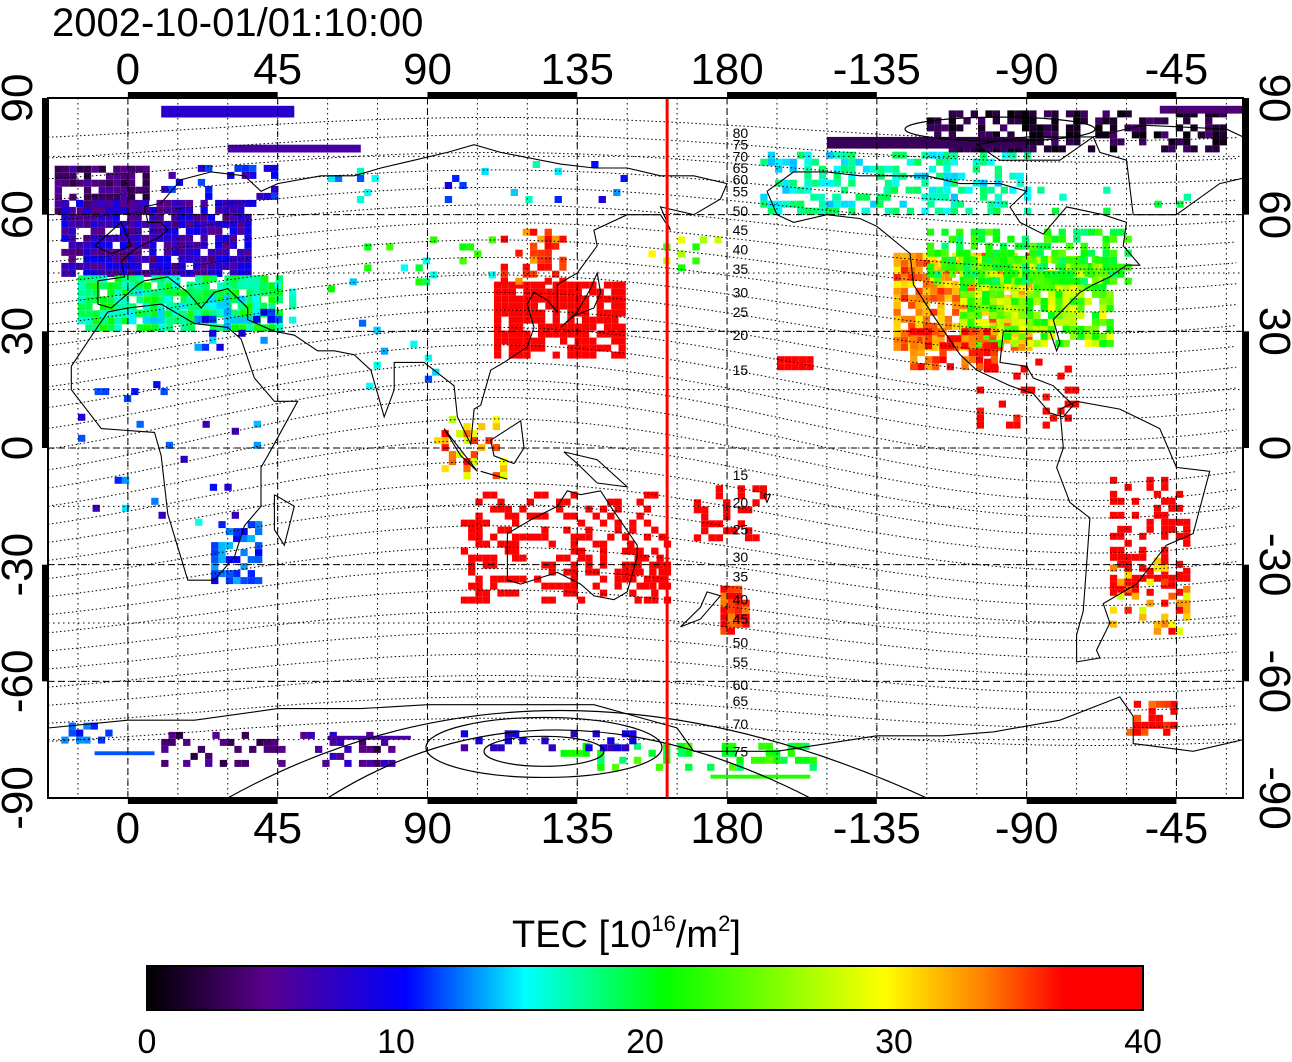  I want to click on mlat-label-south: 30, so click(741, 557).